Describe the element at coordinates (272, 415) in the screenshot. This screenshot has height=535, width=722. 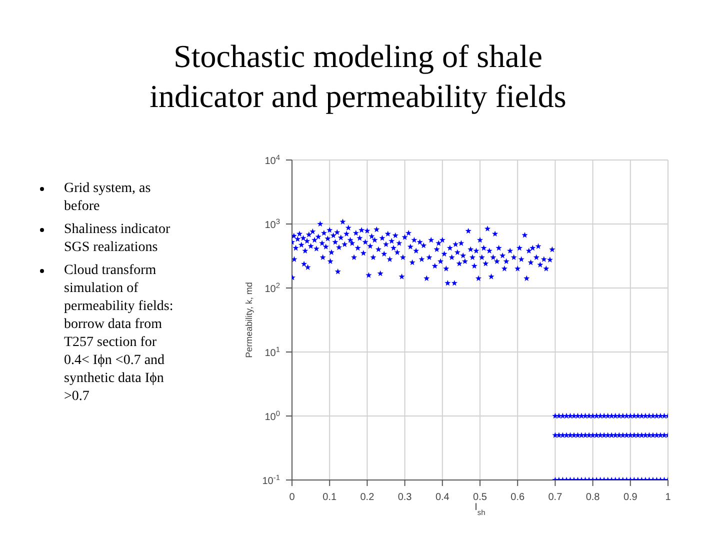
I see `y-tick-label: 10$^{0}$` at that location.